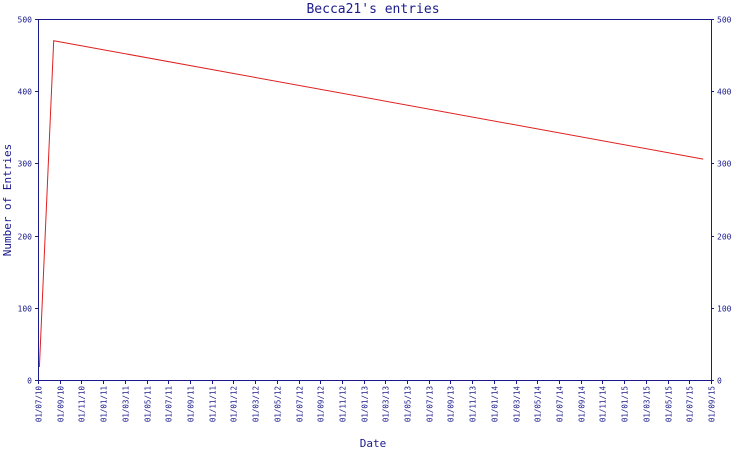 The width and height of the screenshot is (750, 450). I want to click on x-tick-label: 01/09/12, so click(321, 404).